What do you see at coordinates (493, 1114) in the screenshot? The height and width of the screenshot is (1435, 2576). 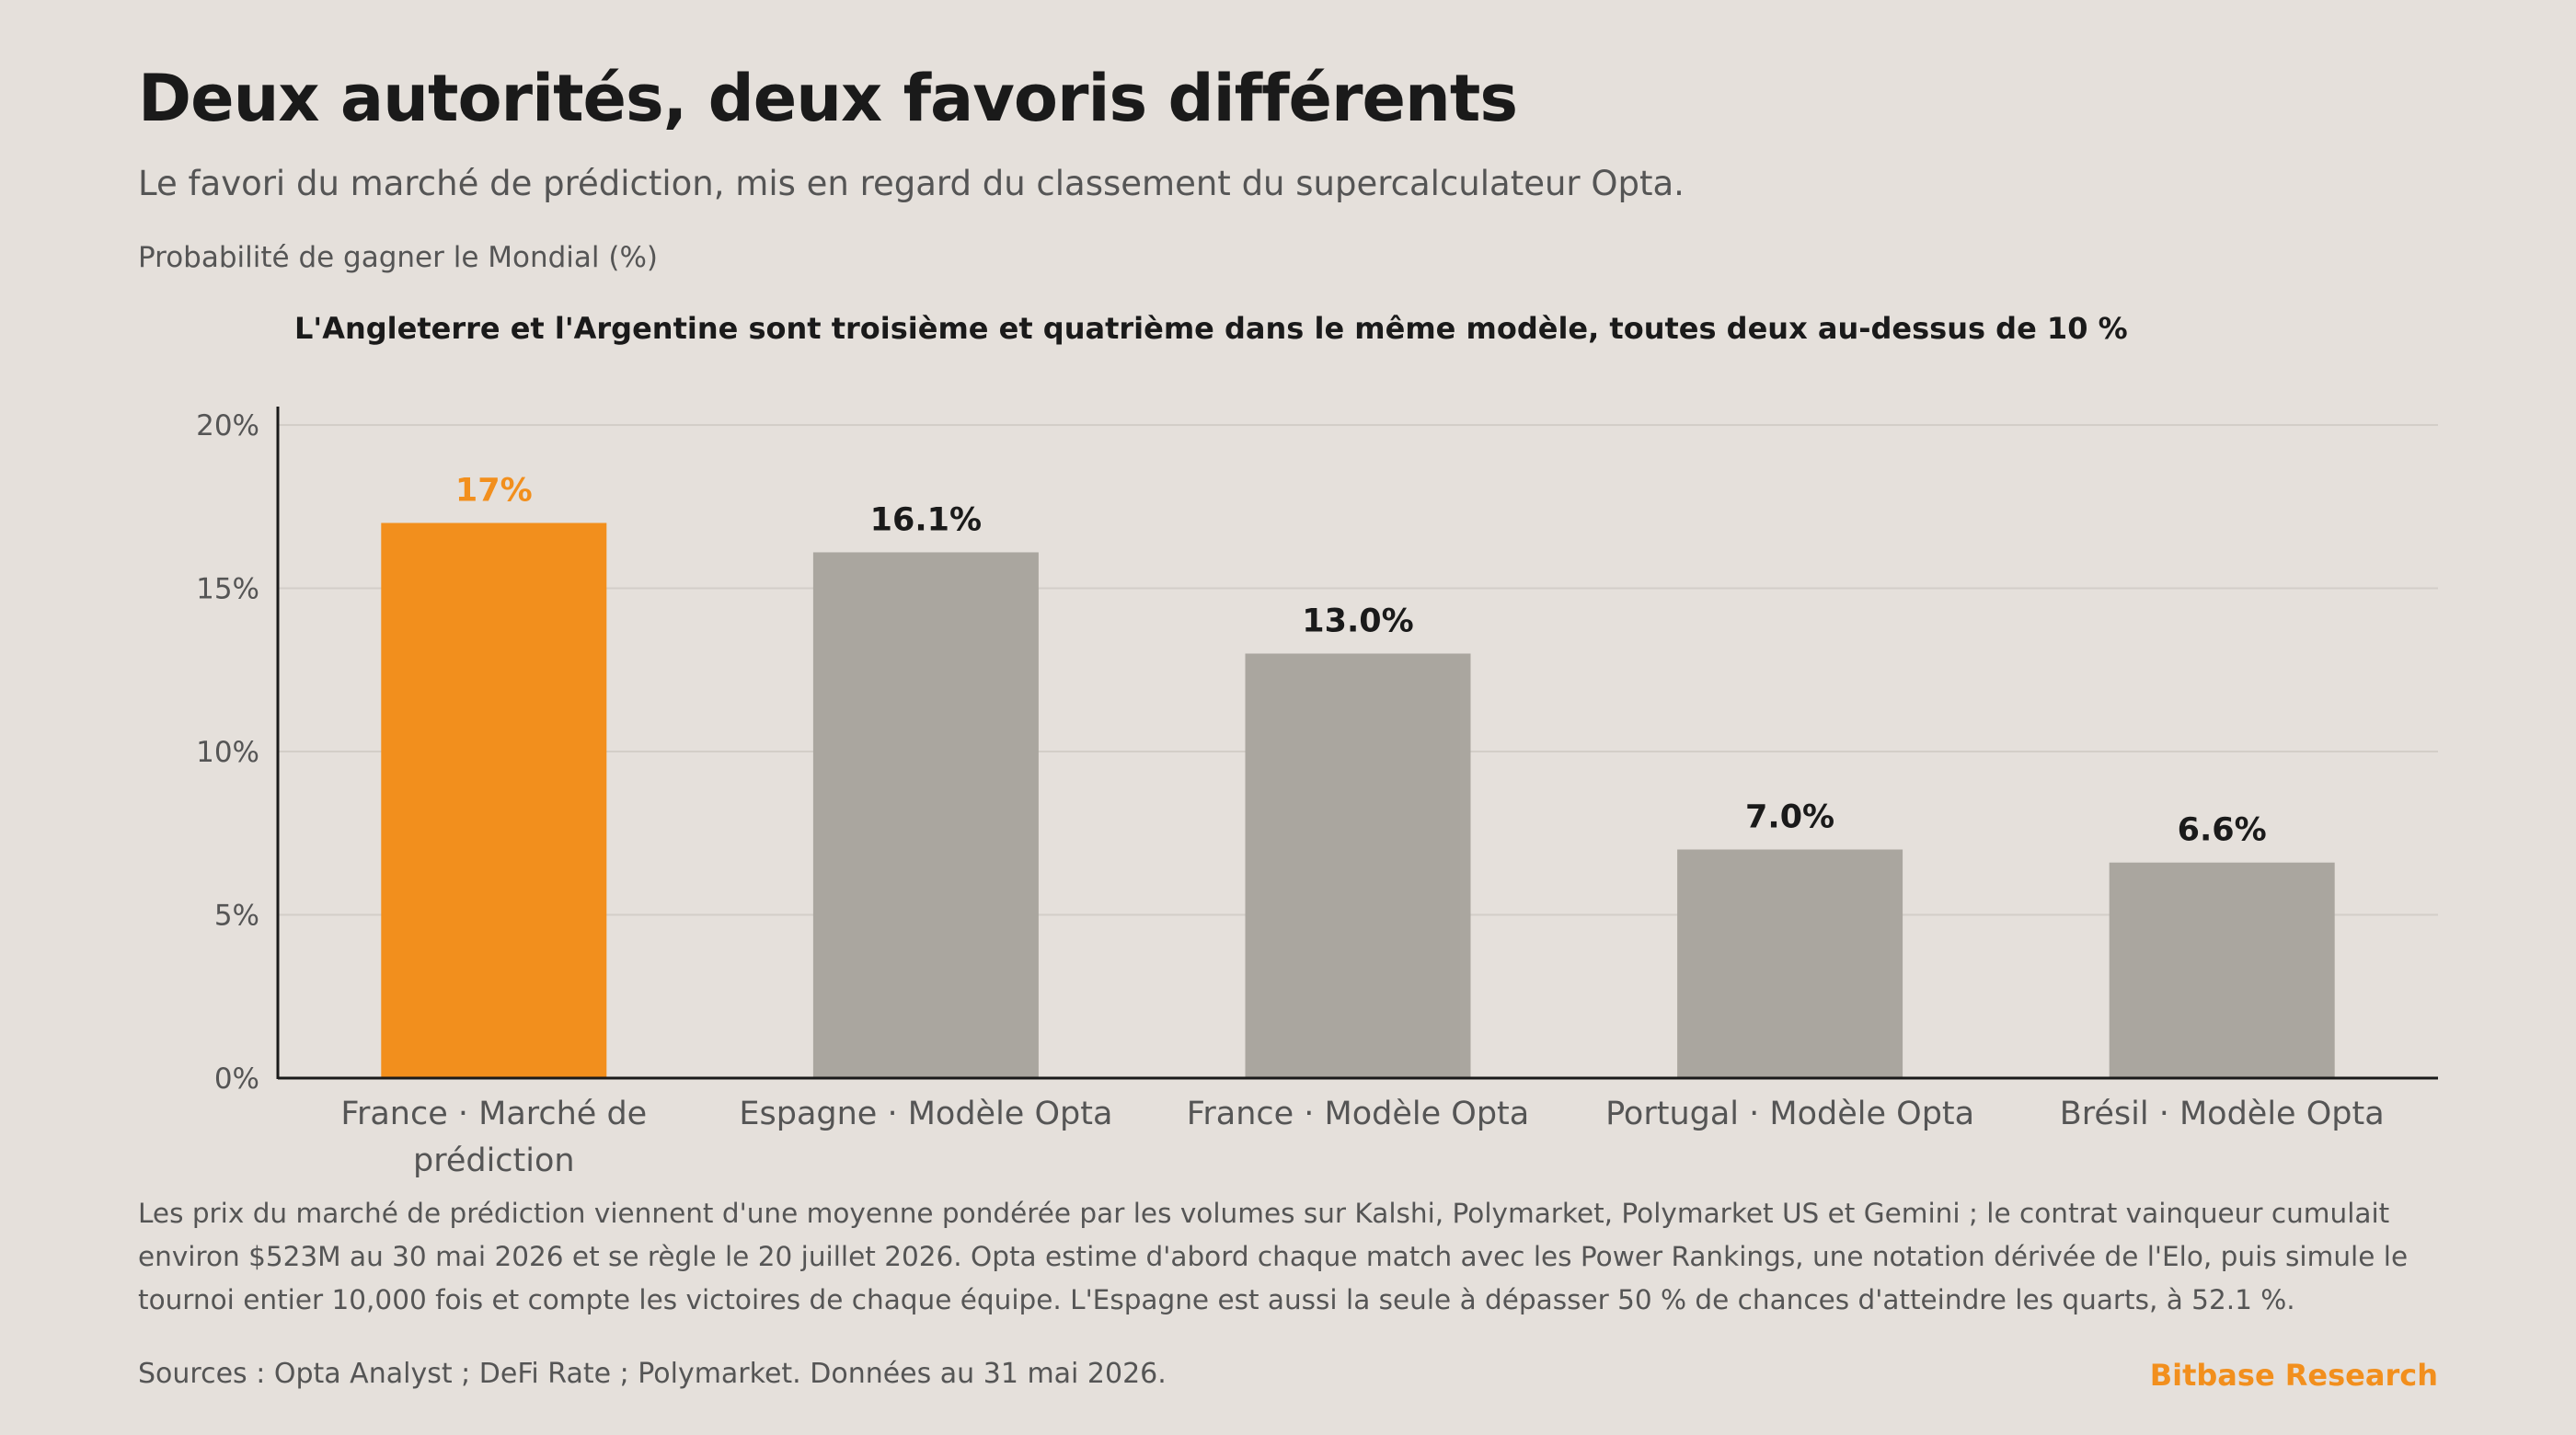 I see `x-tick-label: France · Marché de` at bounding box center [493, 1114].